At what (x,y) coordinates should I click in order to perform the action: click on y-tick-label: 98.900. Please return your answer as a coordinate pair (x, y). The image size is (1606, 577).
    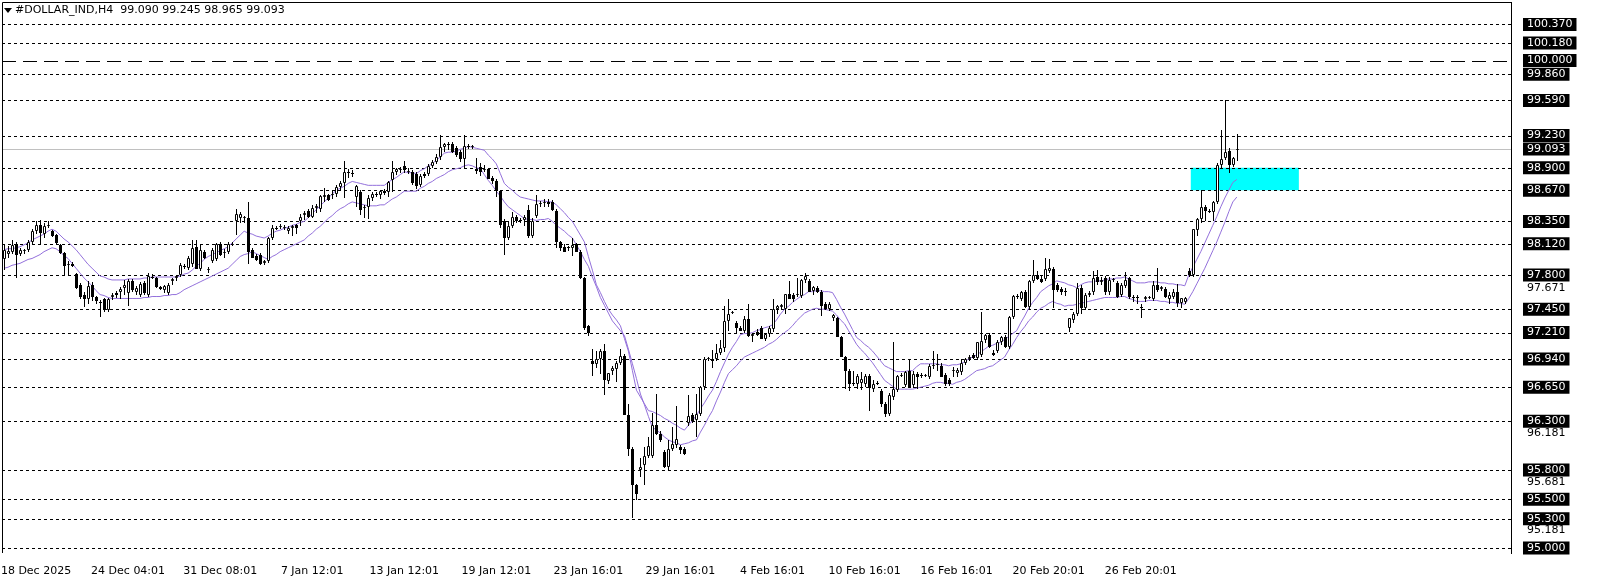
    Looking at the image, I should click on (1546, 167).